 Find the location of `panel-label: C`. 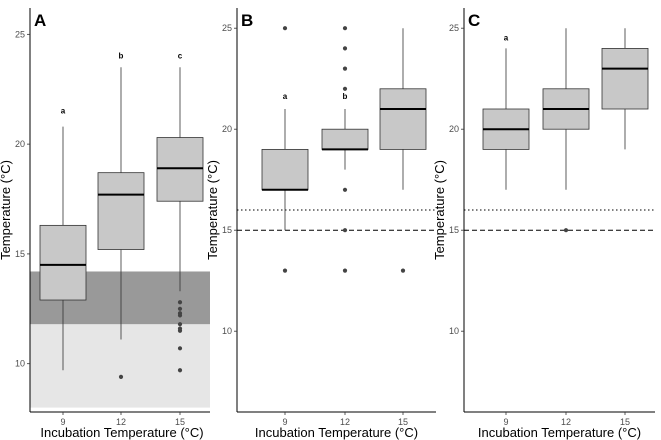

panel-label: C is located at coordinates (474, 20).